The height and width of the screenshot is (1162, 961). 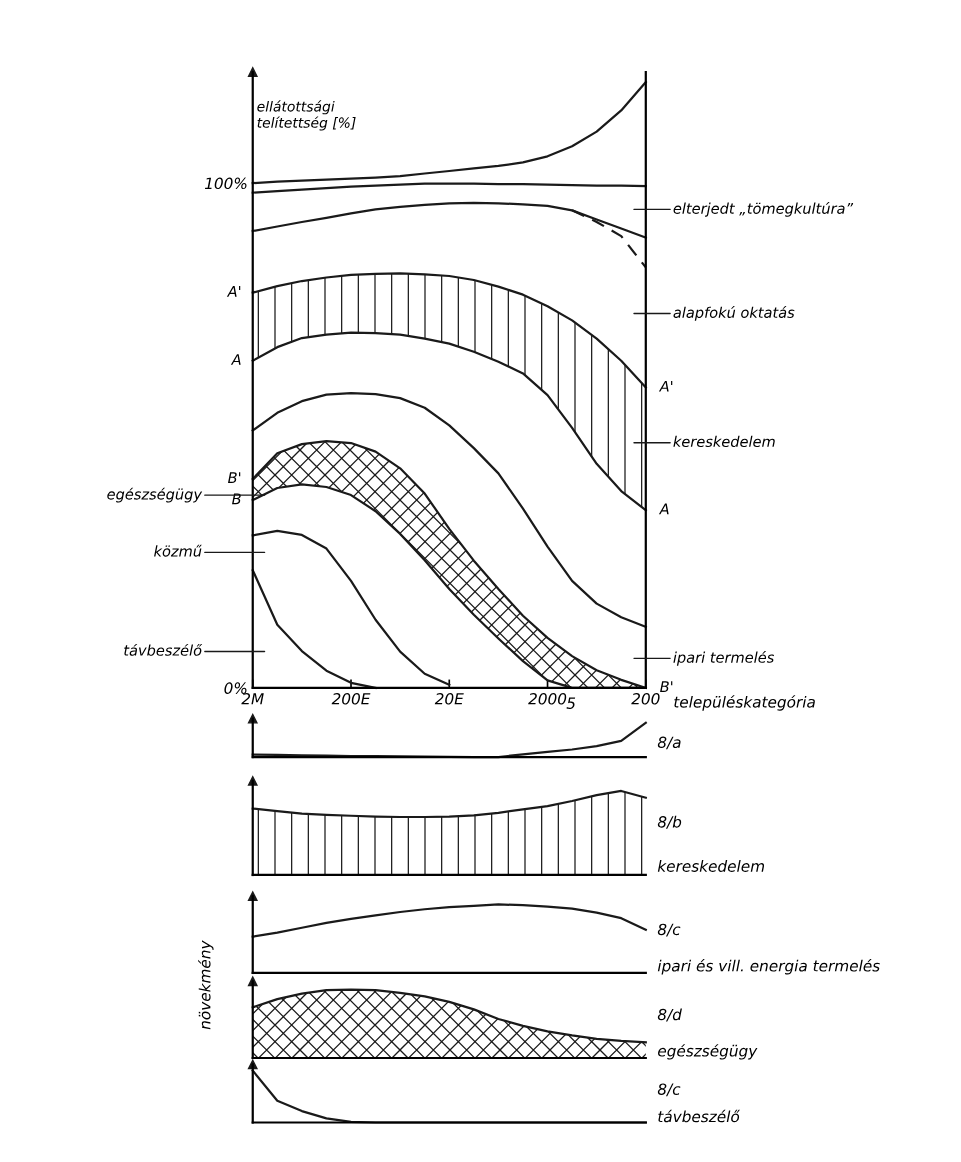 What do you see at coordinates (351, 699) in the screenshot?
I see `x-tick-label: 200E` at bounding box center [351, 699].